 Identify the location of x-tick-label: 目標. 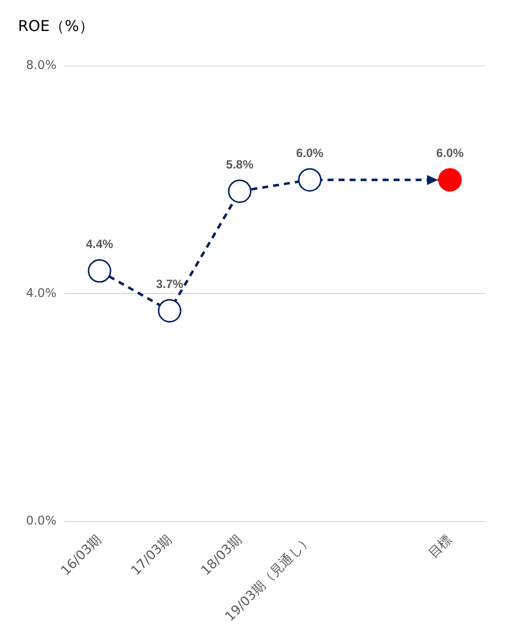
(441, 547).